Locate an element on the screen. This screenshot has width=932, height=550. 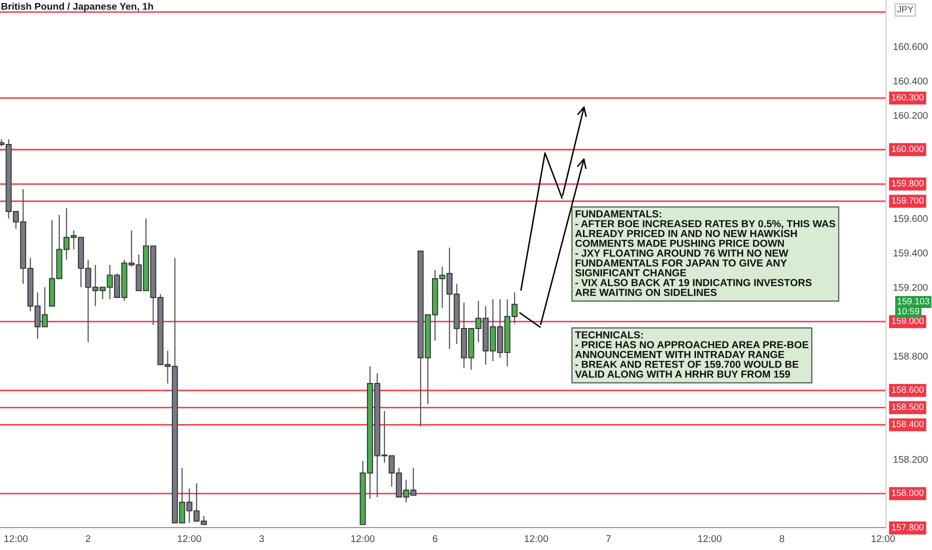
y-tick-label: 159.200 is located at coordinates (911, 287).